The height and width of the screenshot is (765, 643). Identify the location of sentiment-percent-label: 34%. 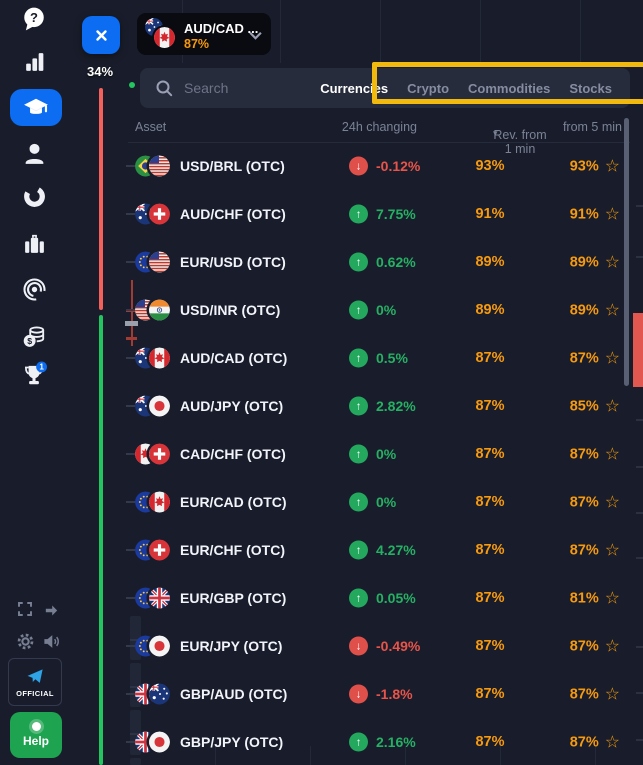
(100, 71).